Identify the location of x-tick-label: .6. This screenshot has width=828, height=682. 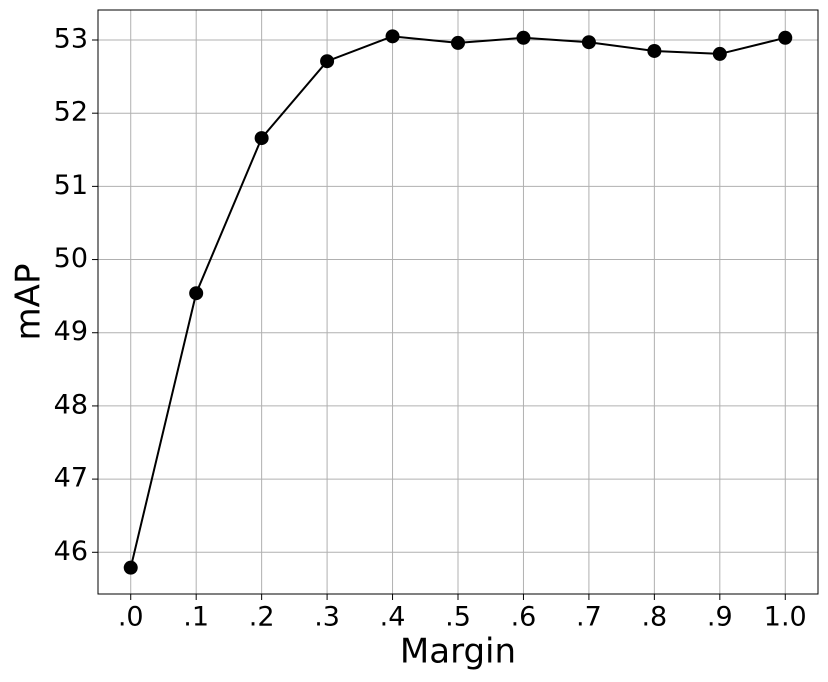
(524, 617).